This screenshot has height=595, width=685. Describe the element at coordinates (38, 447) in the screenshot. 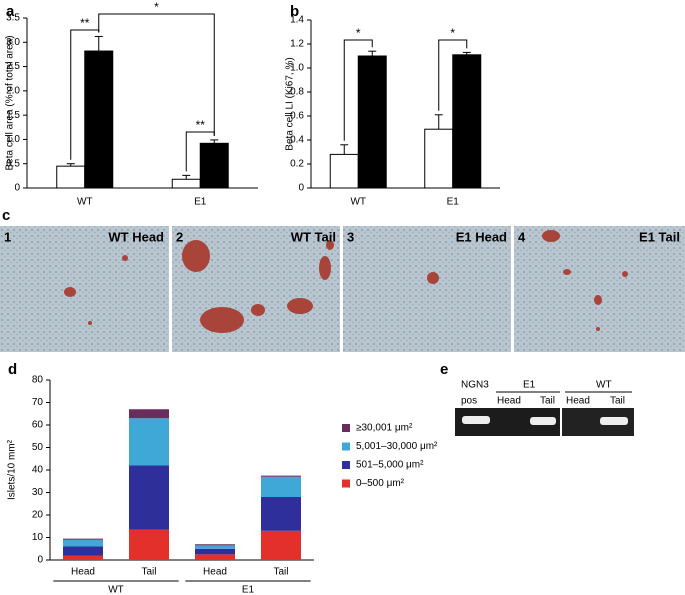

I see `y-tick-label: 50` at that location.